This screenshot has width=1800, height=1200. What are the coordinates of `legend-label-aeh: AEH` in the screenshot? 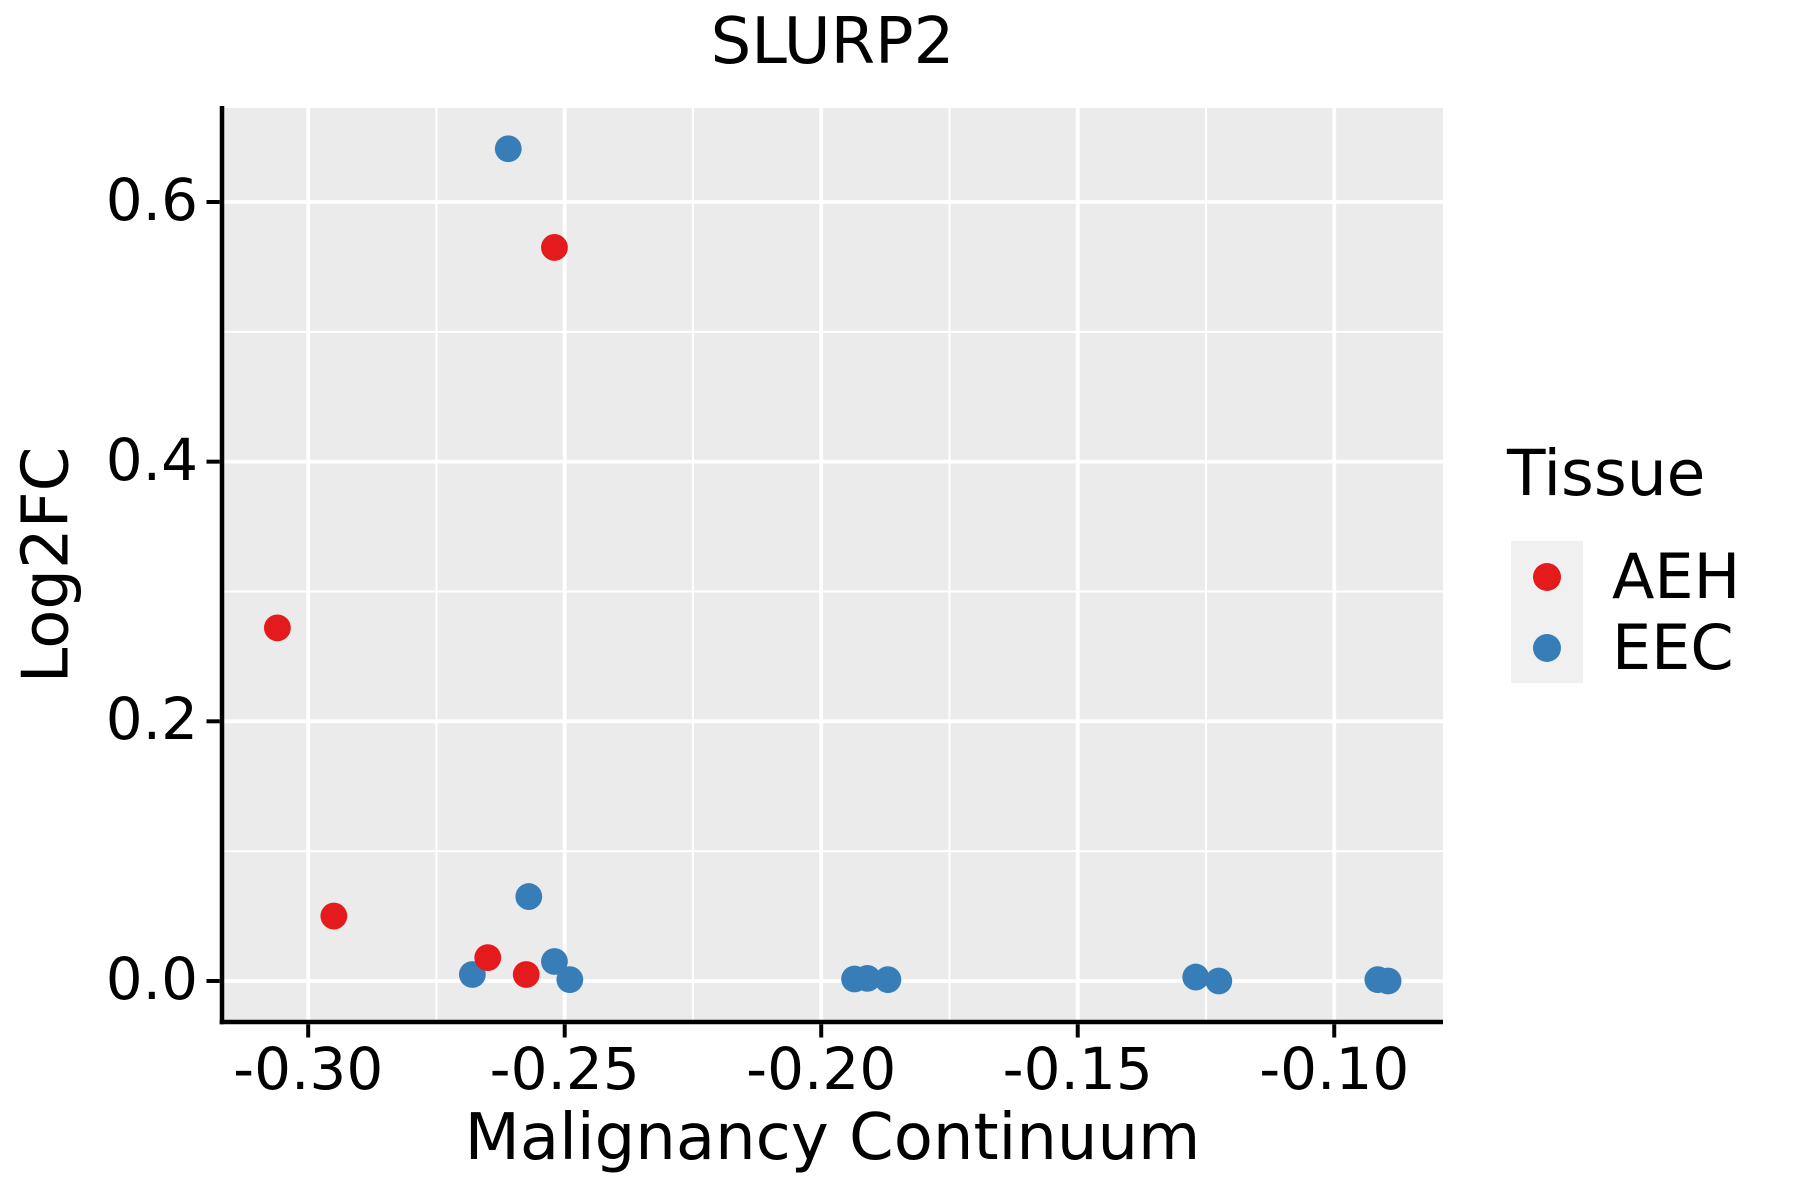 It's located at (1676, 576).